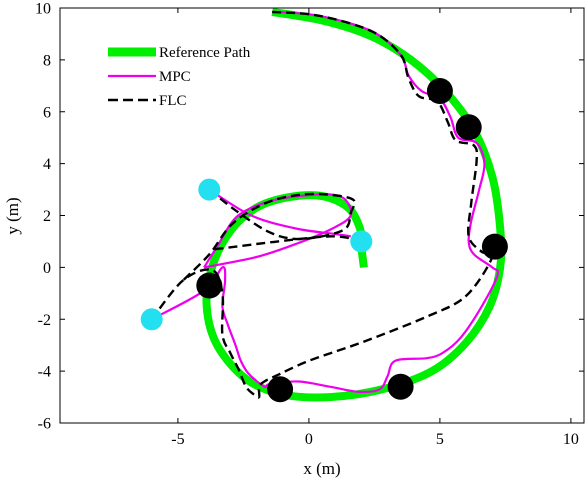 The width and height of the screenshot is (588, 481). Describe the element at coordinates (43, 9) in the screenshot. I see `y-tick-label: 10` at that location.